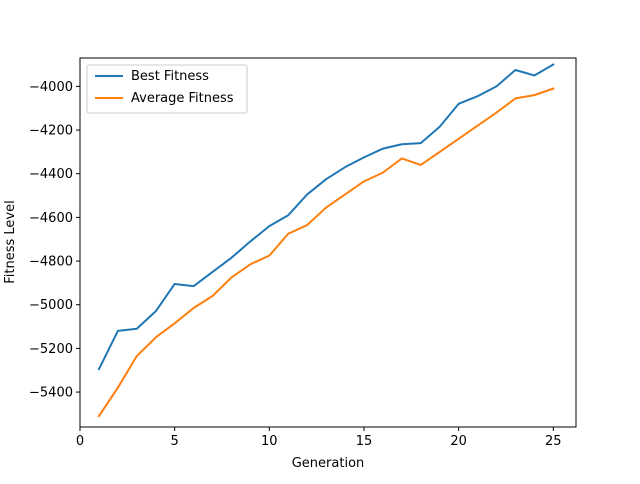 This screenshot has height=484, width=640. I want to click on legend-box, so click(167, 89).